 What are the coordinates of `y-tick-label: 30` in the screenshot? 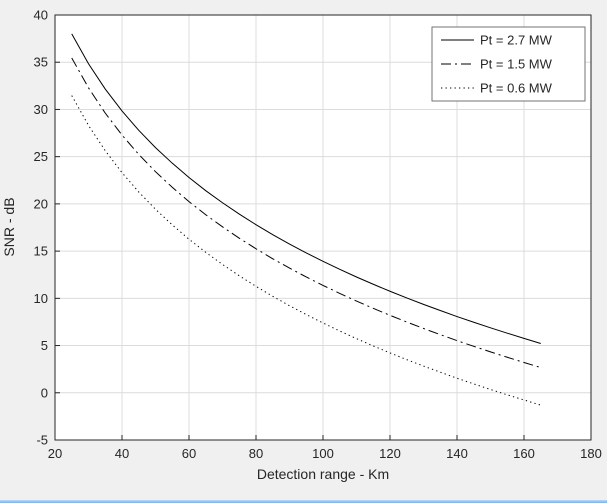 It's located at (41, 109).